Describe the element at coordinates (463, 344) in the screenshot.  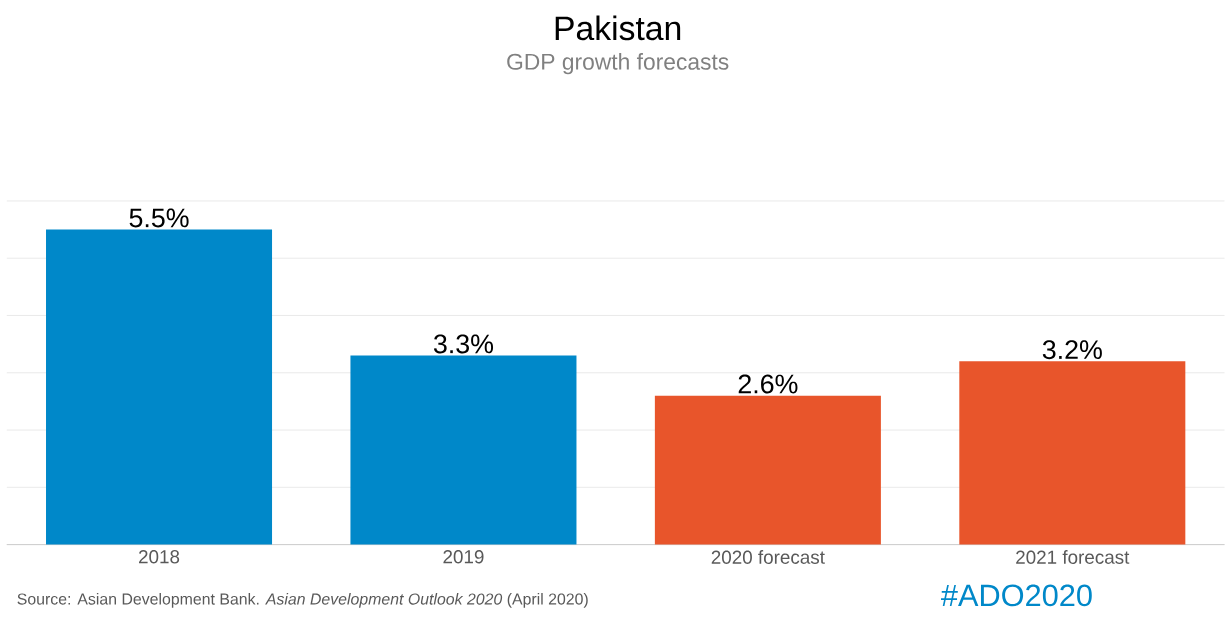
I see `data-label: 3.3%` at that location.